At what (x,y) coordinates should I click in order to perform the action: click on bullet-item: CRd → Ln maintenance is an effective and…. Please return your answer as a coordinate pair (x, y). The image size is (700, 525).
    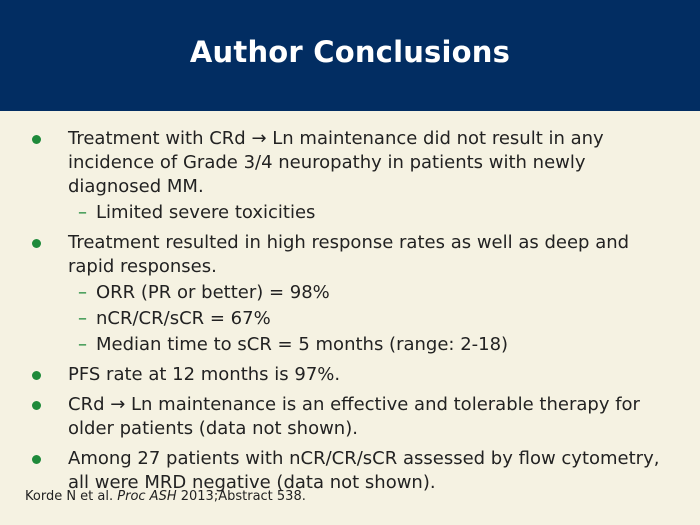
    Looking at the image, I should click on (355, 417).